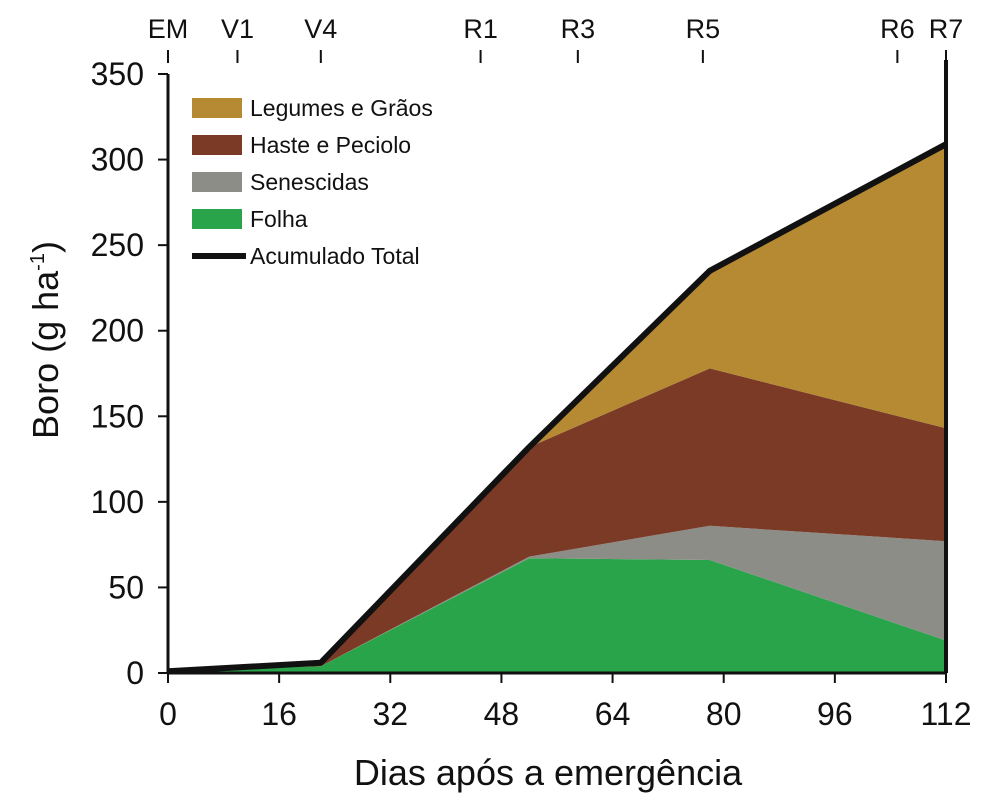 The width and height of the screenshot is (996, 805). I want to click on y-tick-label-150: 150, so click(117, 416).